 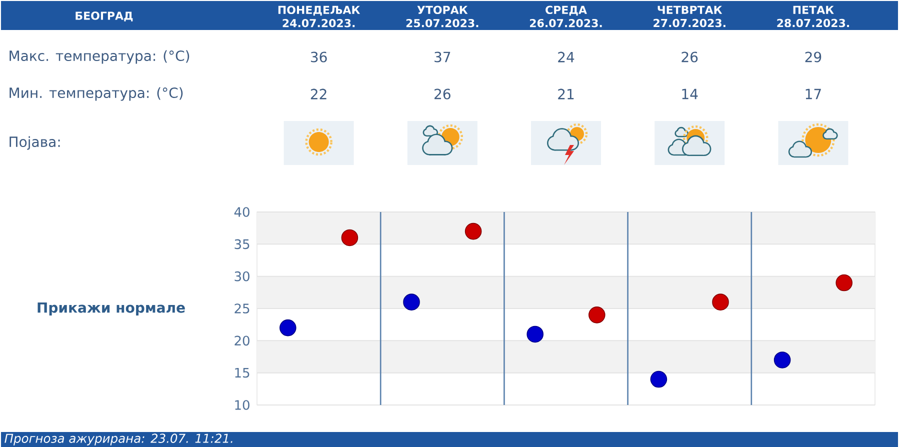 What do you see at coordinates (242, 341) in the screenshot?
I see `y-tick-label: 20` at bounding box center [242, 341].